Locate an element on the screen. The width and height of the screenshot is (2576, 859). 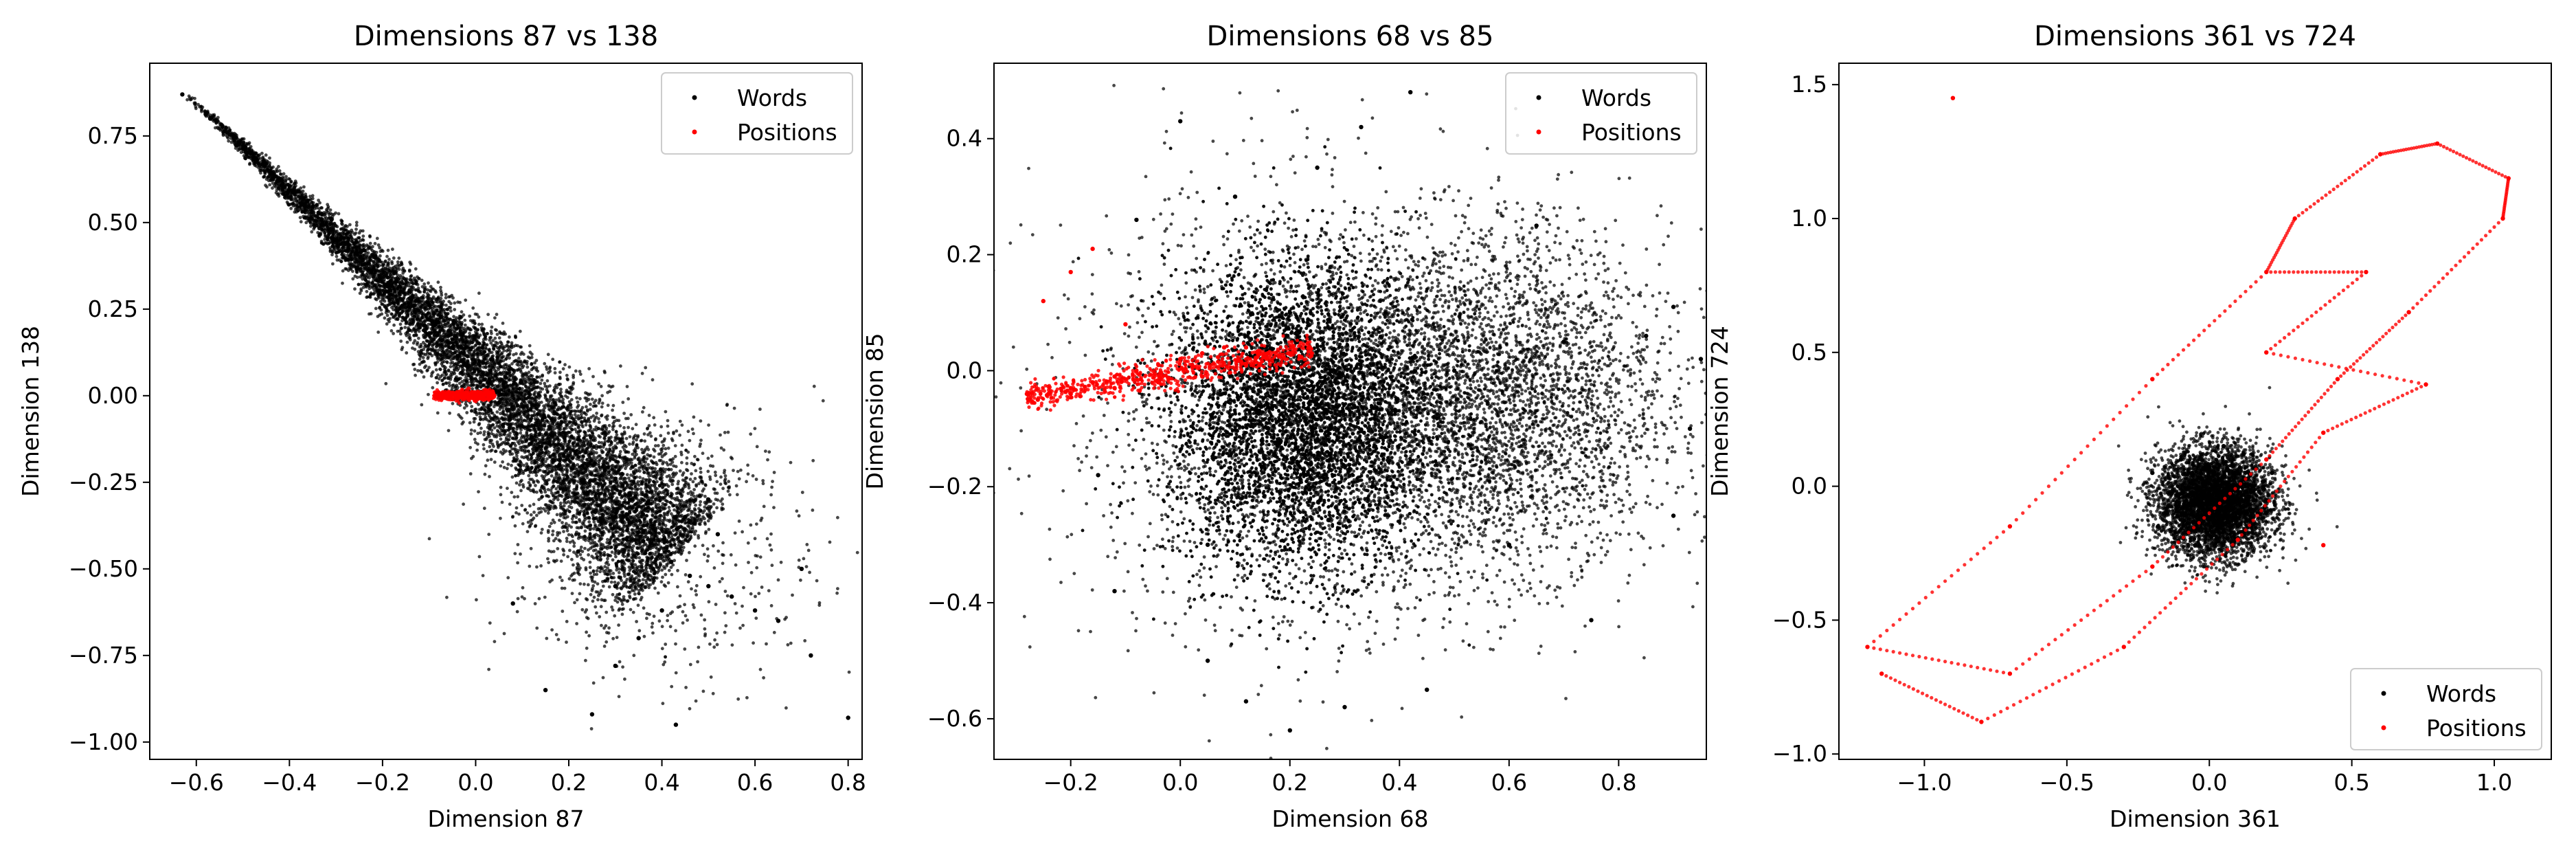
y-tick-label: −0.6 is located at coordinates (954, 719).